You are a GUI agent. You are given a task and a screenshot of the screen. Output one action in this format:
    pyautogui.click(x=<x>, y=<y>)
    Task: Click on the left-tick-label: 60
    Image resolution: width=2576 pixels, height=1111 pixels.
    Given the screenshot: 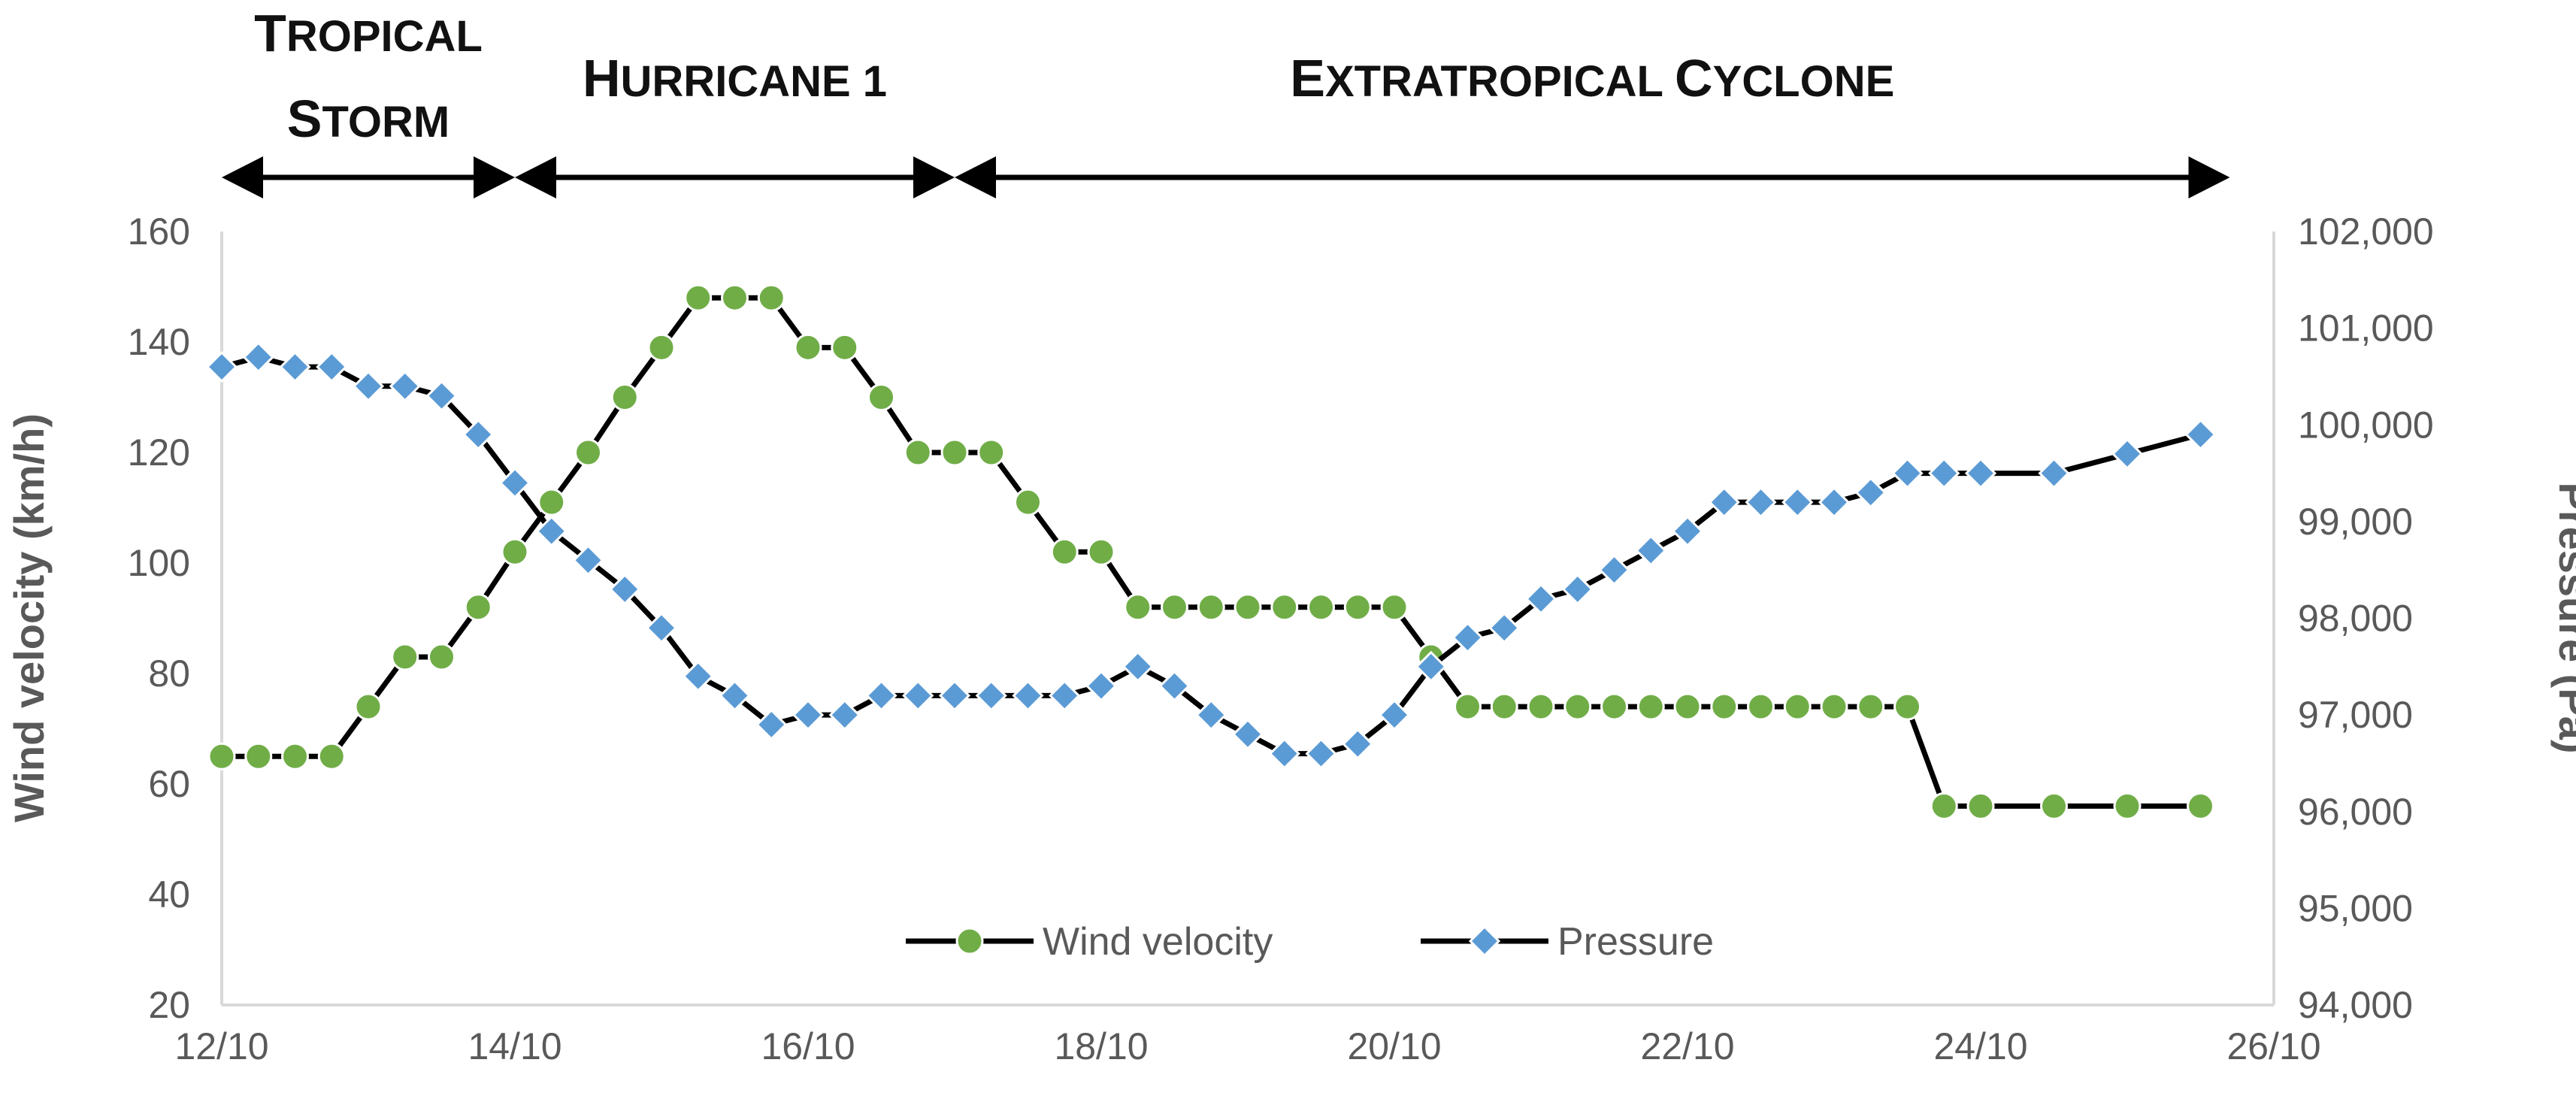 What is the action you would take?
    pyautogui.click(x=169, y=784)
    